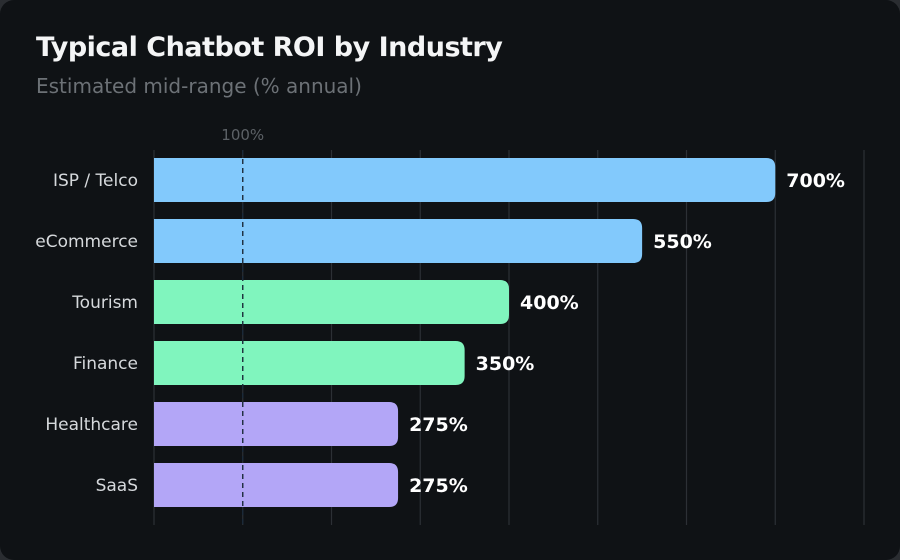 This screenshot has height=560, width=900. I want to click on category-label: SaaS, so click(117, 486).